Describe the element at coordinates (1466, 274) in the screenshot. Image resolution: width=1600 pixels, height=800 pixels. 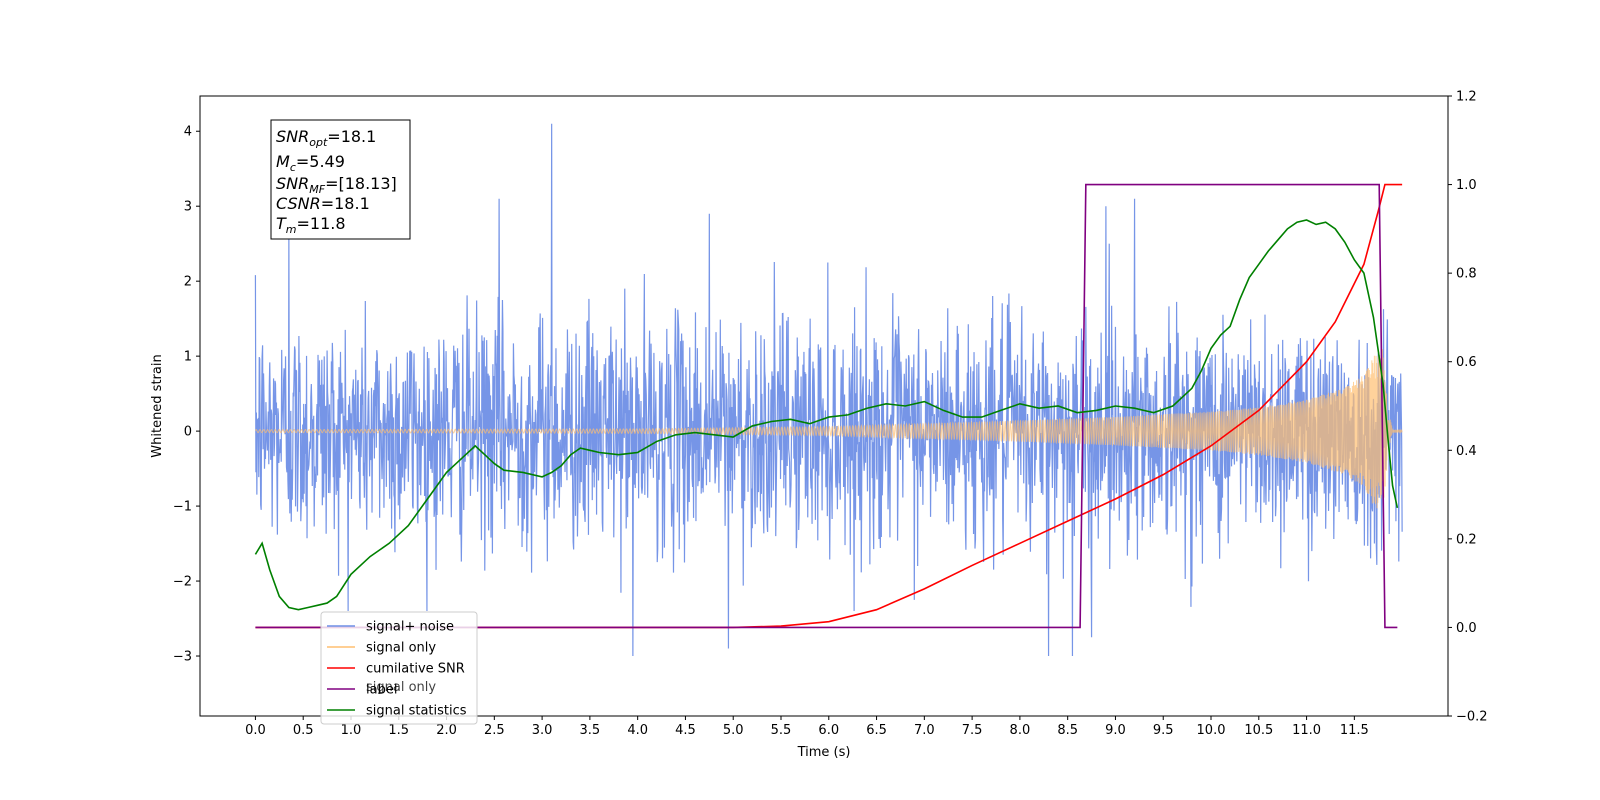
I see `y2-tick-label: 0.8` at that location.